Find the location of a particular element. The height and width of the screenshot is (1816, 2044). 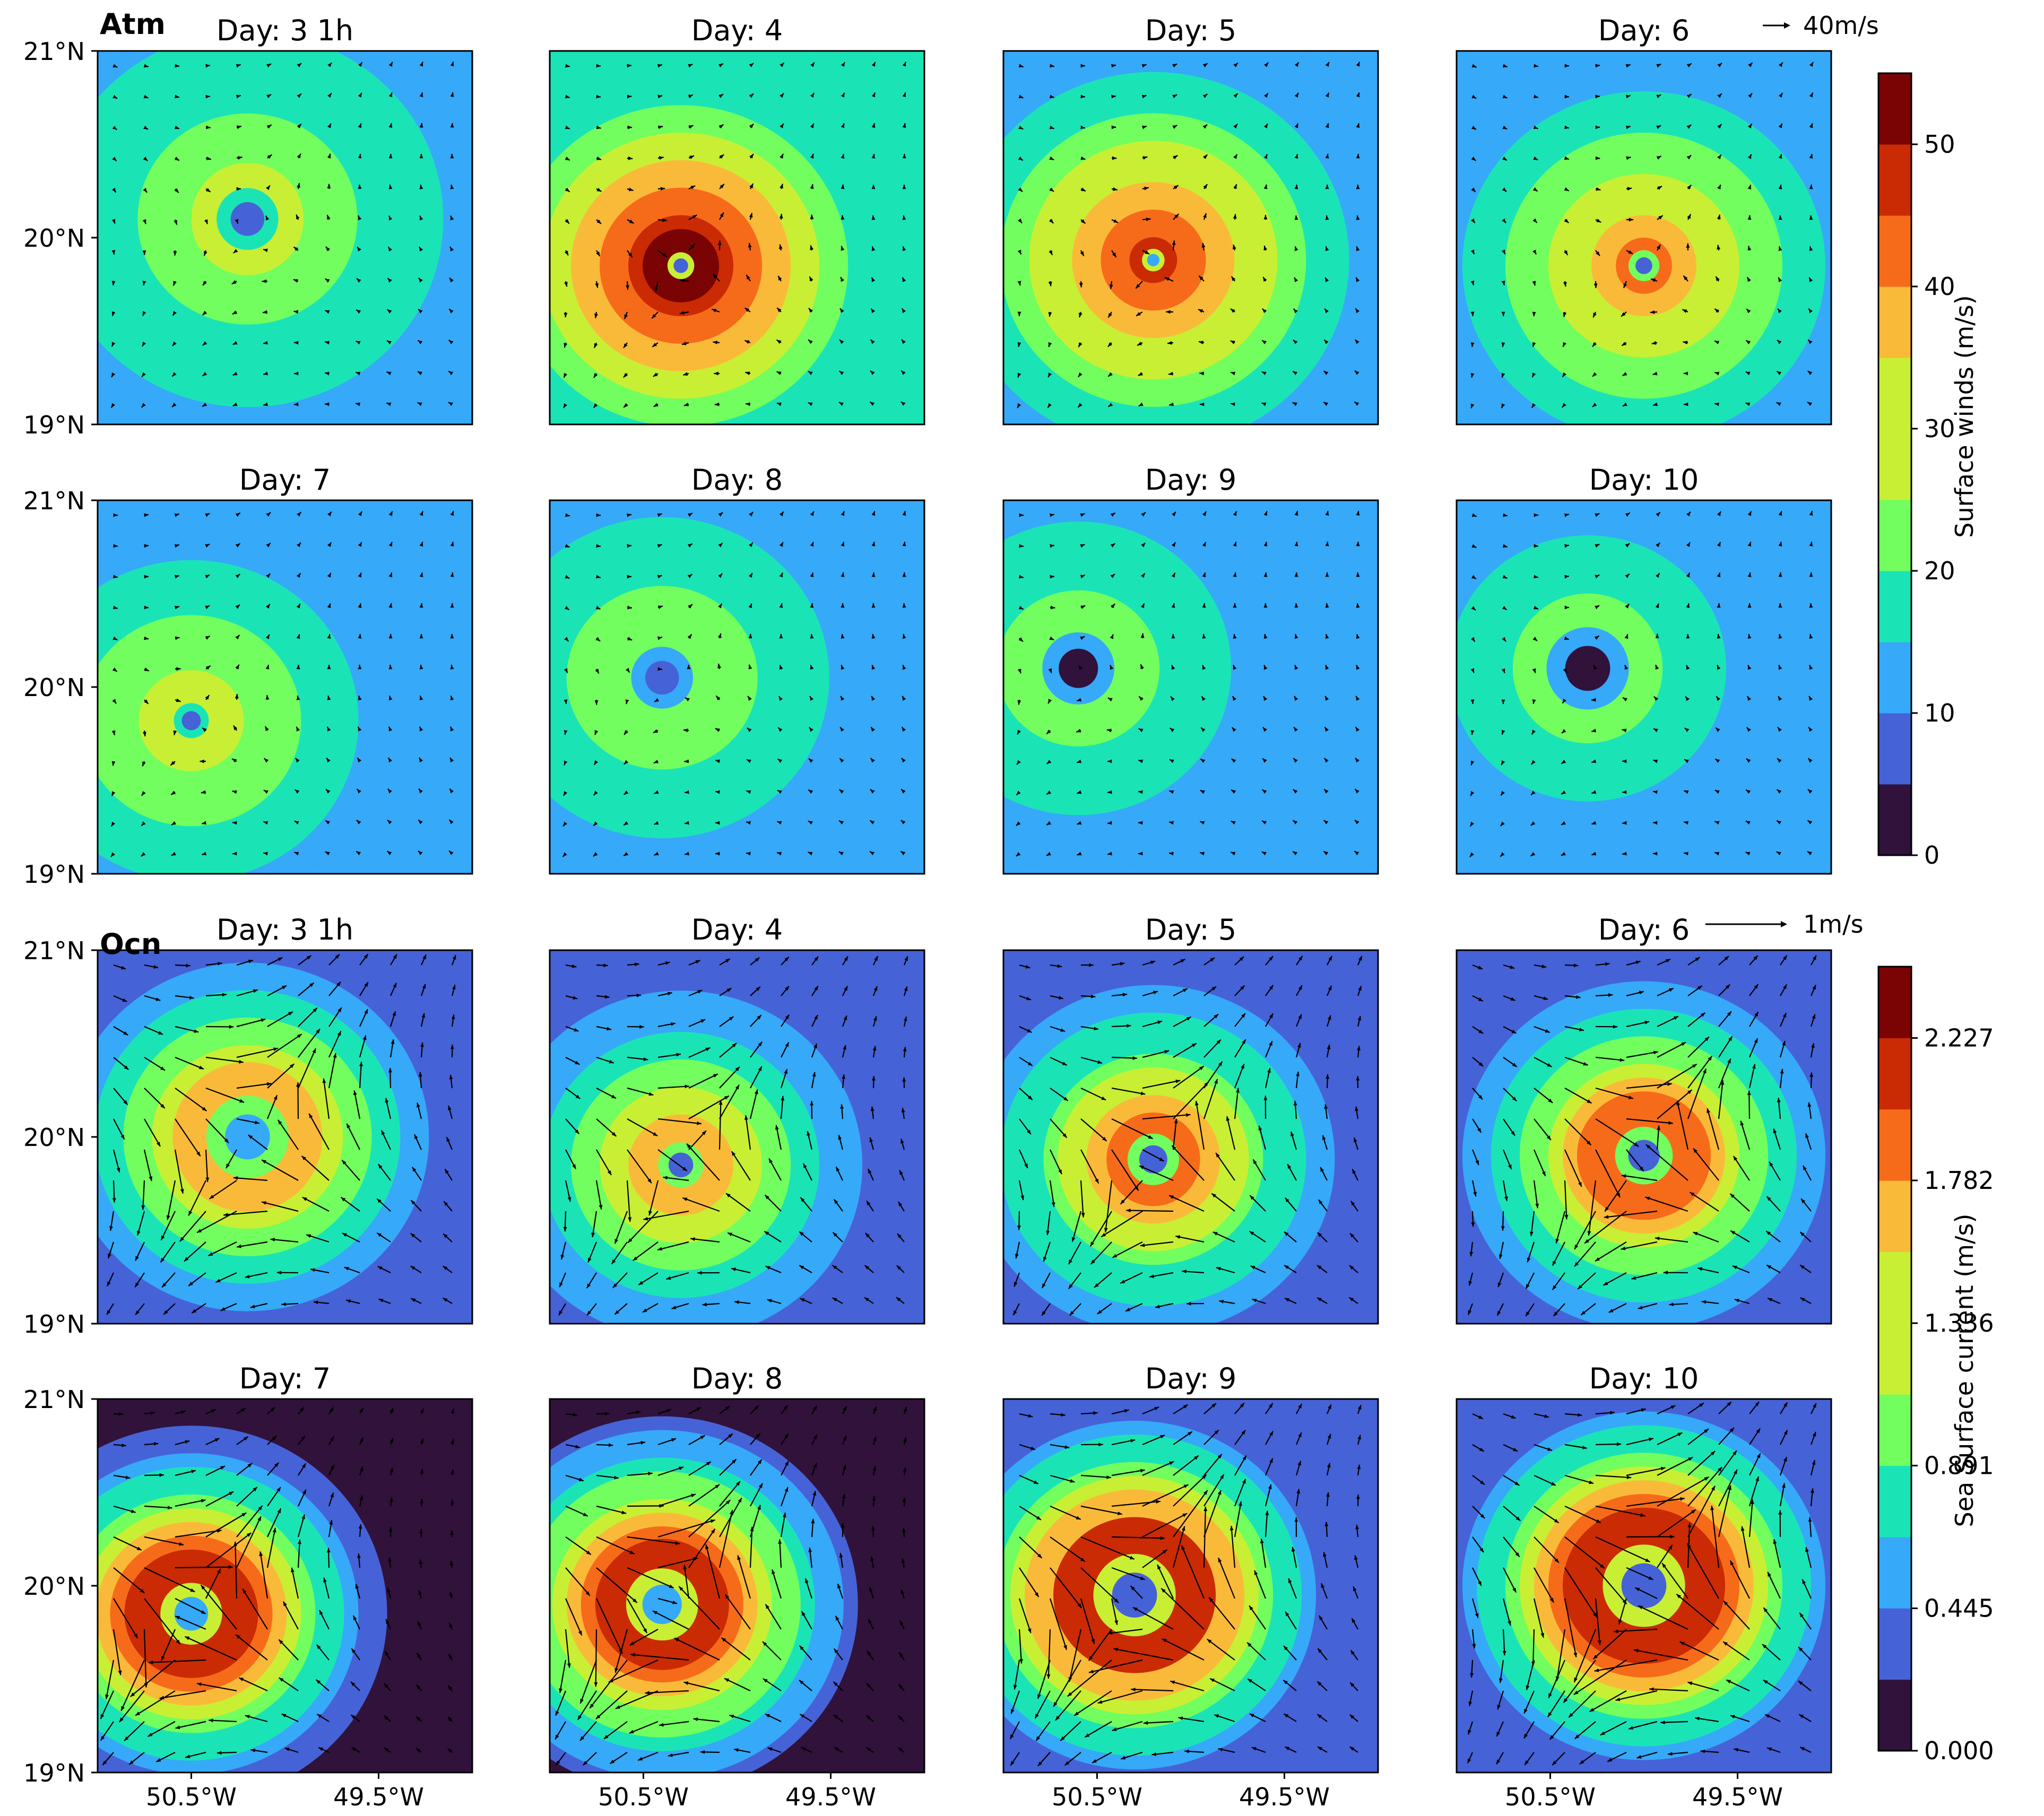

panel-title: Day: 5 is located at coordinates (1190, 30).